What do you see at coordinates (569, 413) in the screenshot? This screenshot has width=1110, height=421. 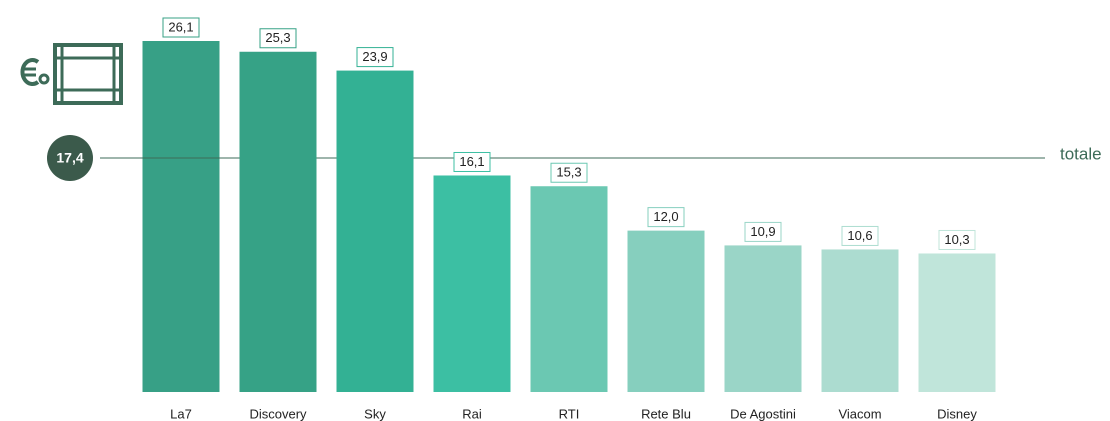 I see `x-tick-label: RTI` at bounding box center [569, 413].